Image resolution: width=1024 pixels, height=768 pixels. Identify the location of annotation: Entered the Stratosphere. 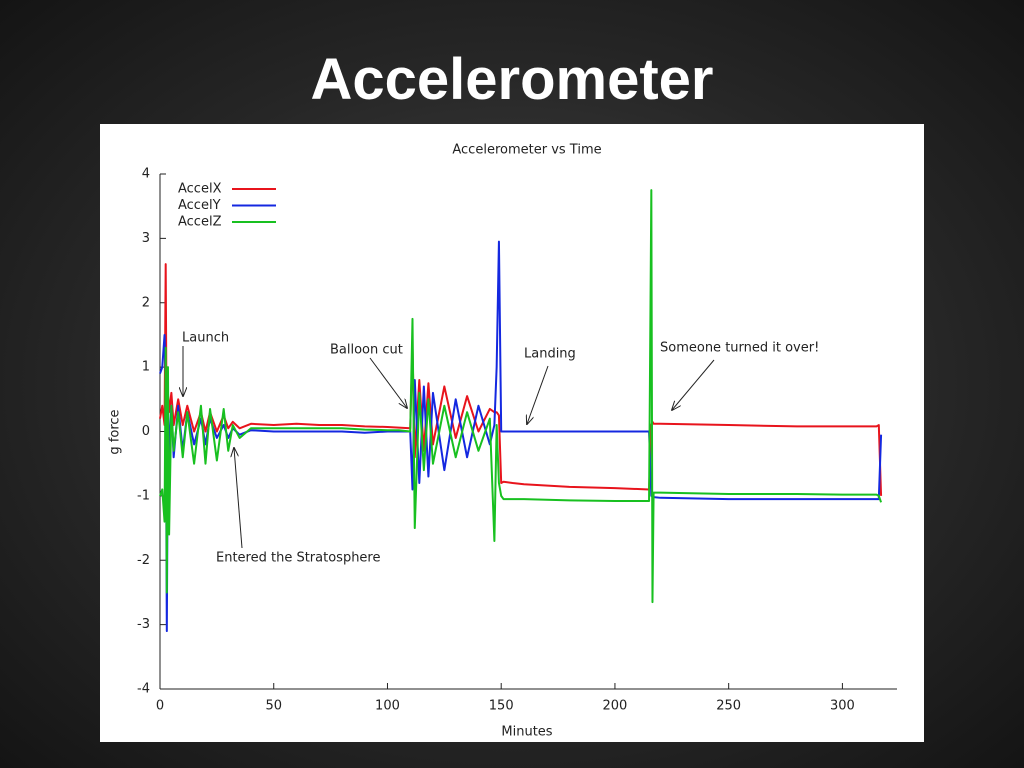
(298, 558).